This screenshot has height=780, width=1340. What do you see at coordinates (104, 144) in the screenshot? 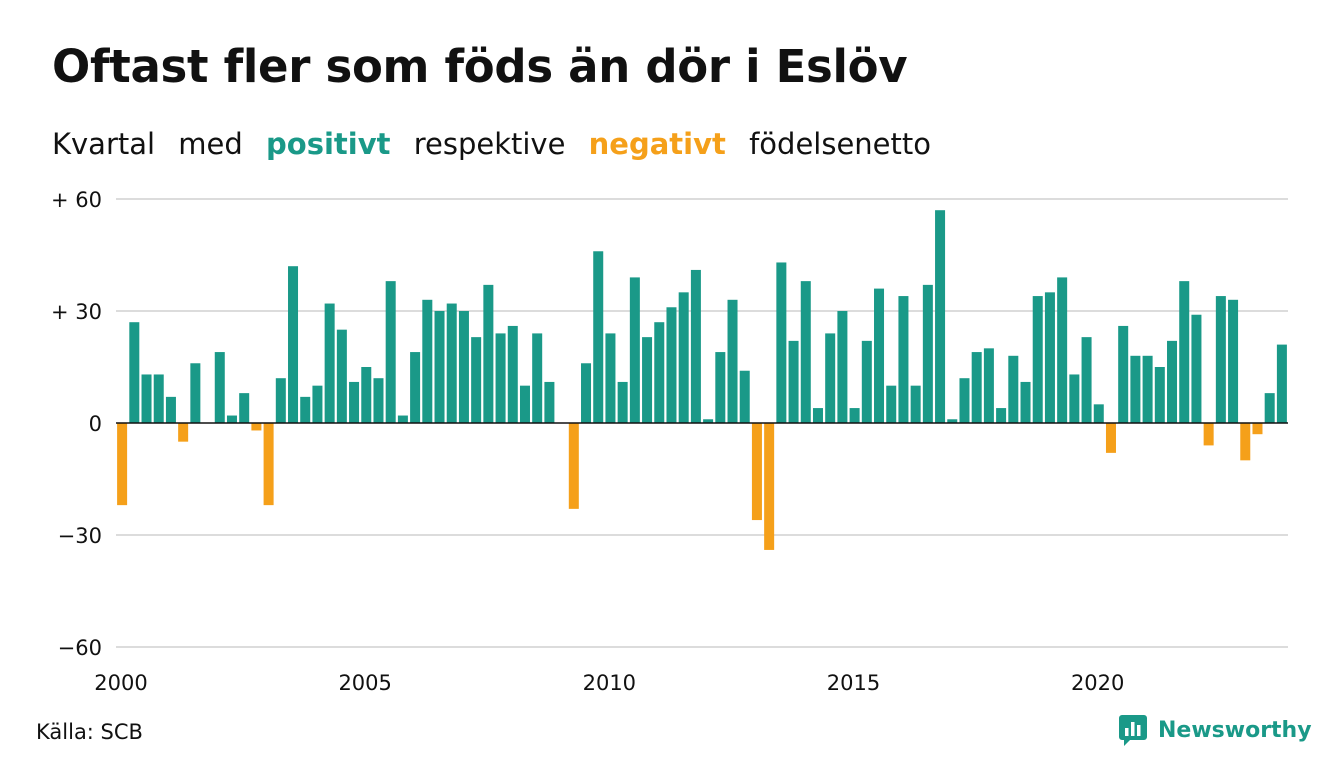
I see `subtitle-word: Kvartal` at bounding box center [104, 144].